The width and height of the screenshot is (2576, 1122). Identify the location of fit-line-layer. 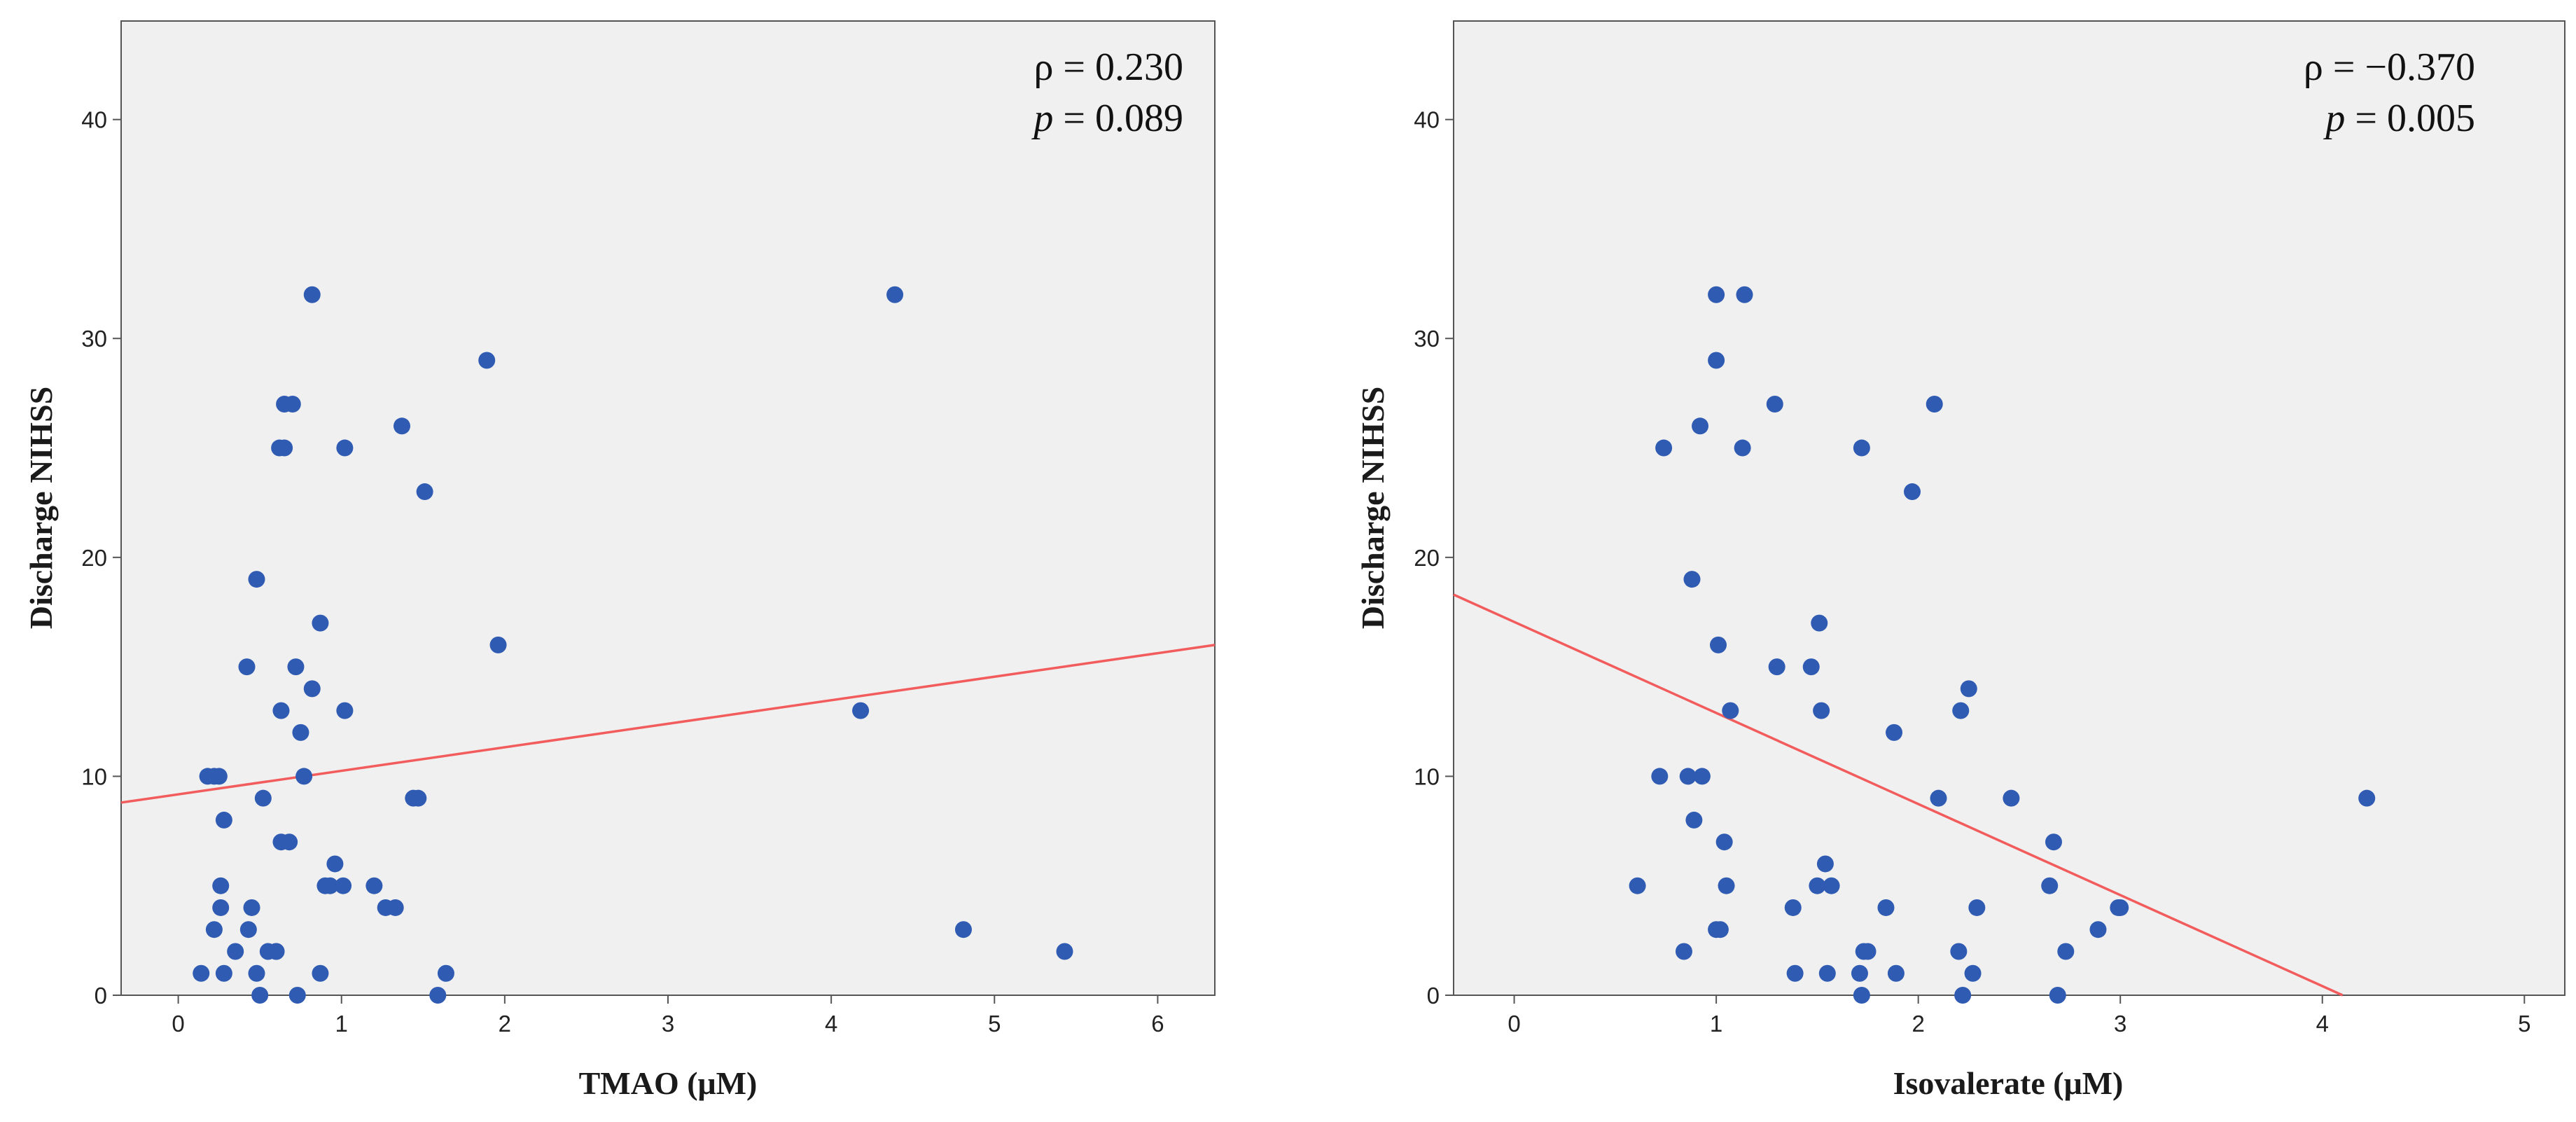
(1898, 795).